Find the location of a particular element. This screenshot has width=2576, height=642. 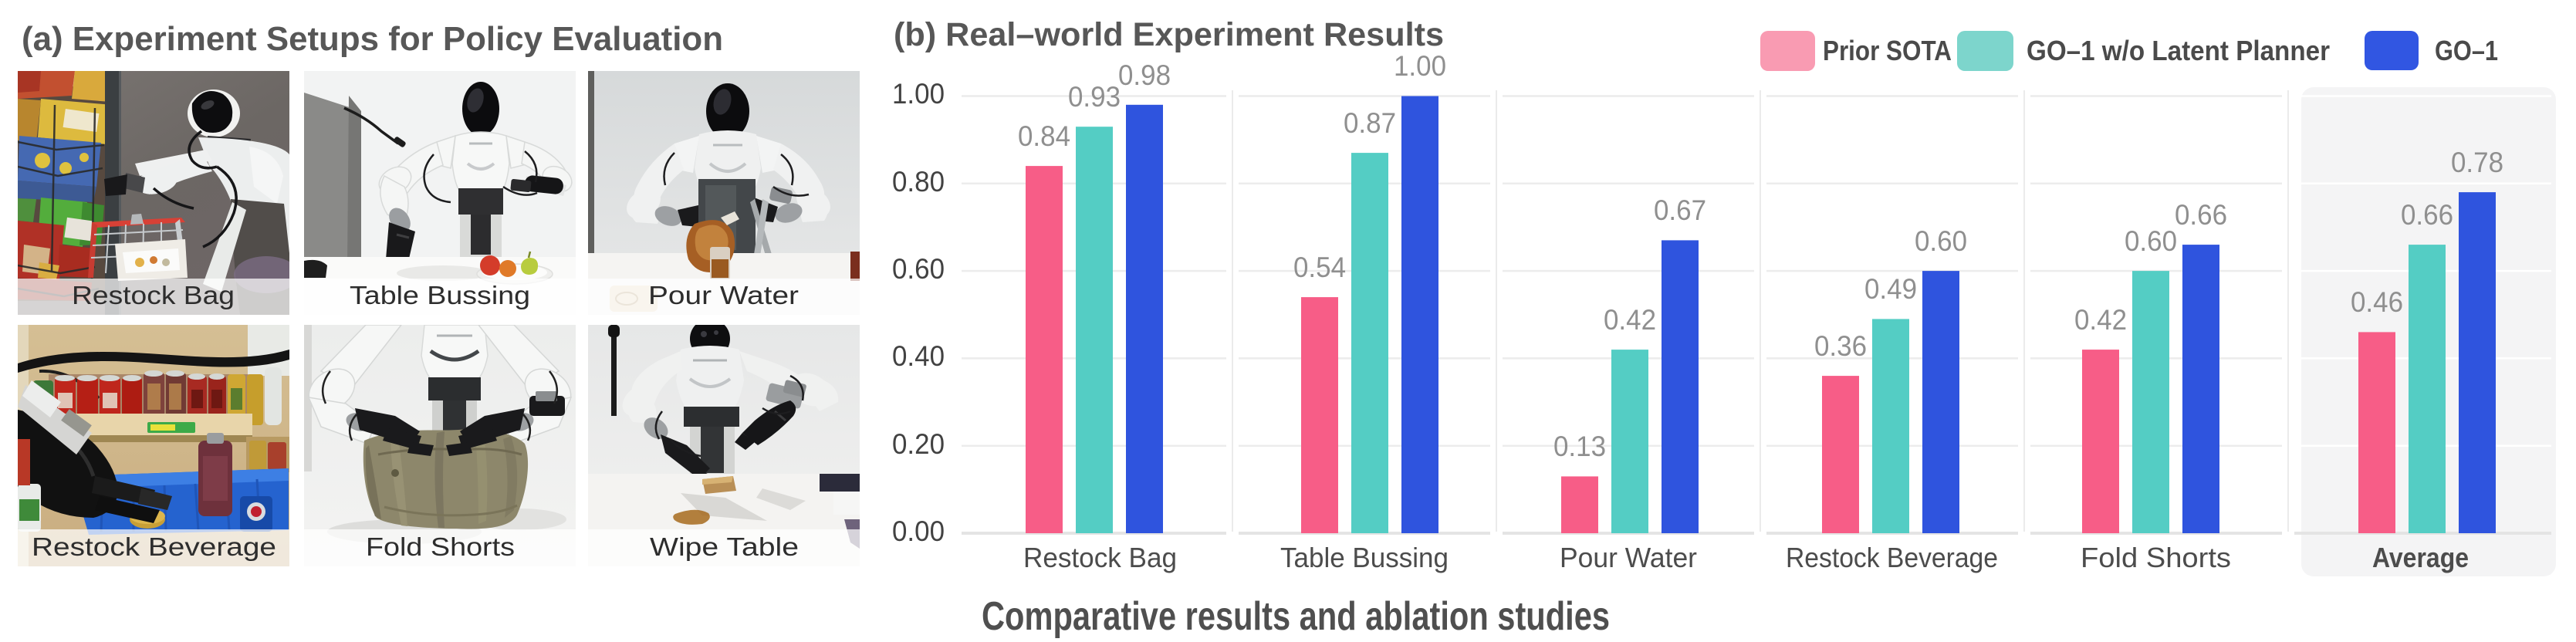

svg-text: 0.67 is located at coordinates (1680, 210).